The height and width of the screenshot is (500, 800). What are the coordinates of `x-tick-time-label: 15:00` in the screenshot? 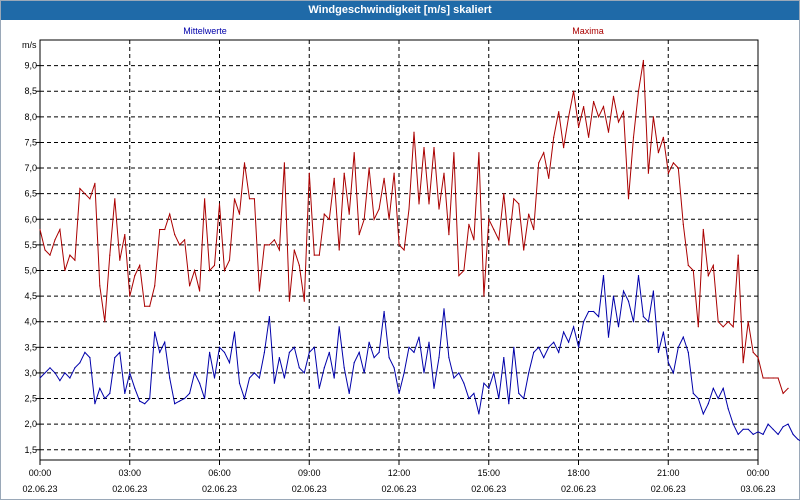 It's located at (488, 473).